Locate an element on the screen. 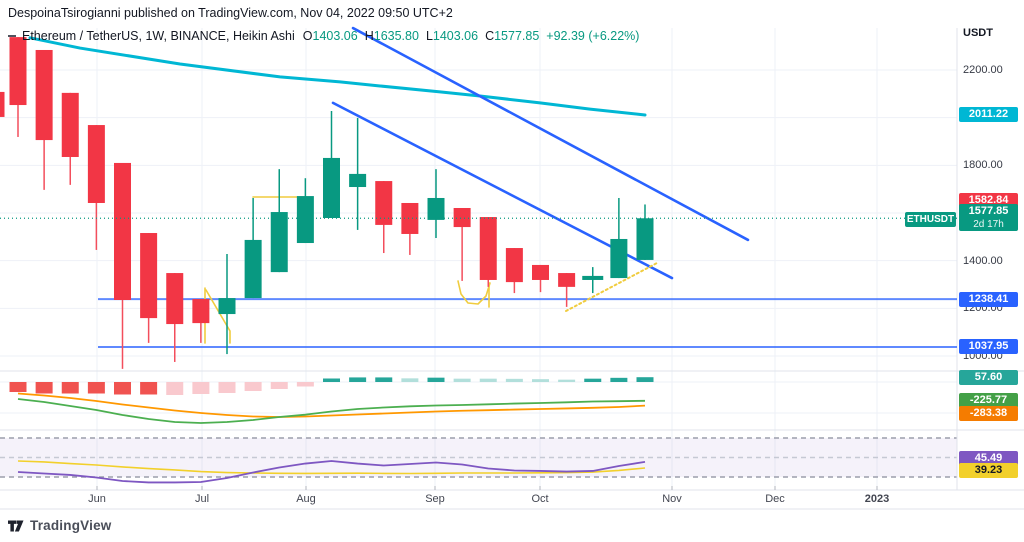 This screenshot has width=1024, height=542. time-axis-label: Nov is located at coordinates (672, 499).